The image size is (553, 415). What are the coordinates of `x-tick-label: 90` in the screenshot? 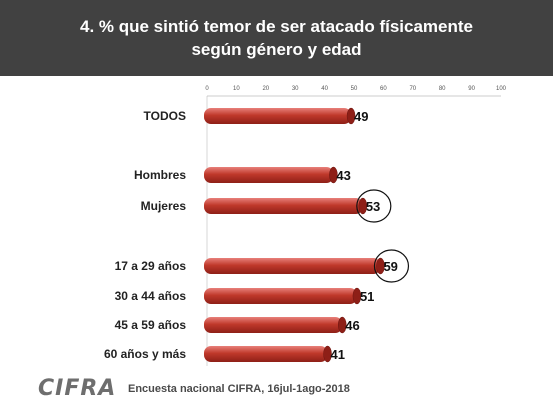 It's located at (471, 89).